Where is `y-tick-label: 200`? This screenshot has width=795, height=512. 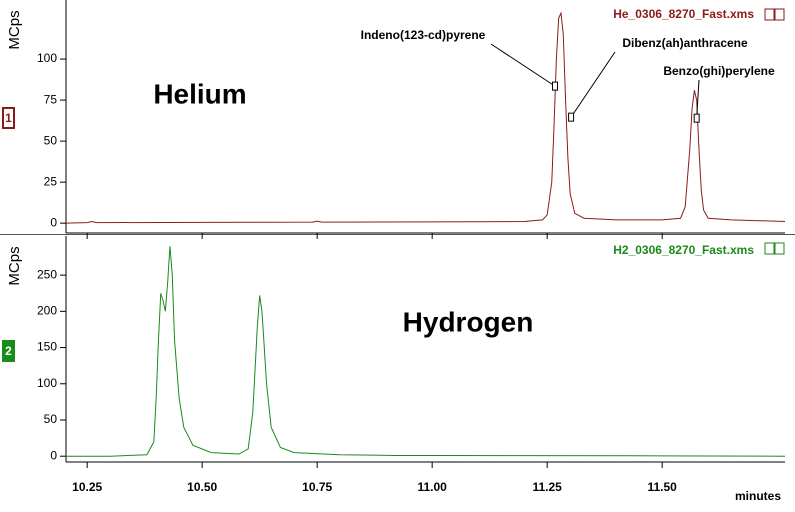
y-tick-label: 200 is located at coordinates (47, 311).